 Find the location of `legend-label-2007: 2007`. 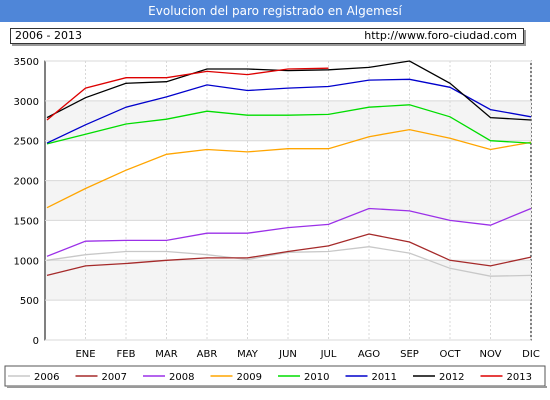

legend-label-2007: 2007 is located at coordinates (114, 377).